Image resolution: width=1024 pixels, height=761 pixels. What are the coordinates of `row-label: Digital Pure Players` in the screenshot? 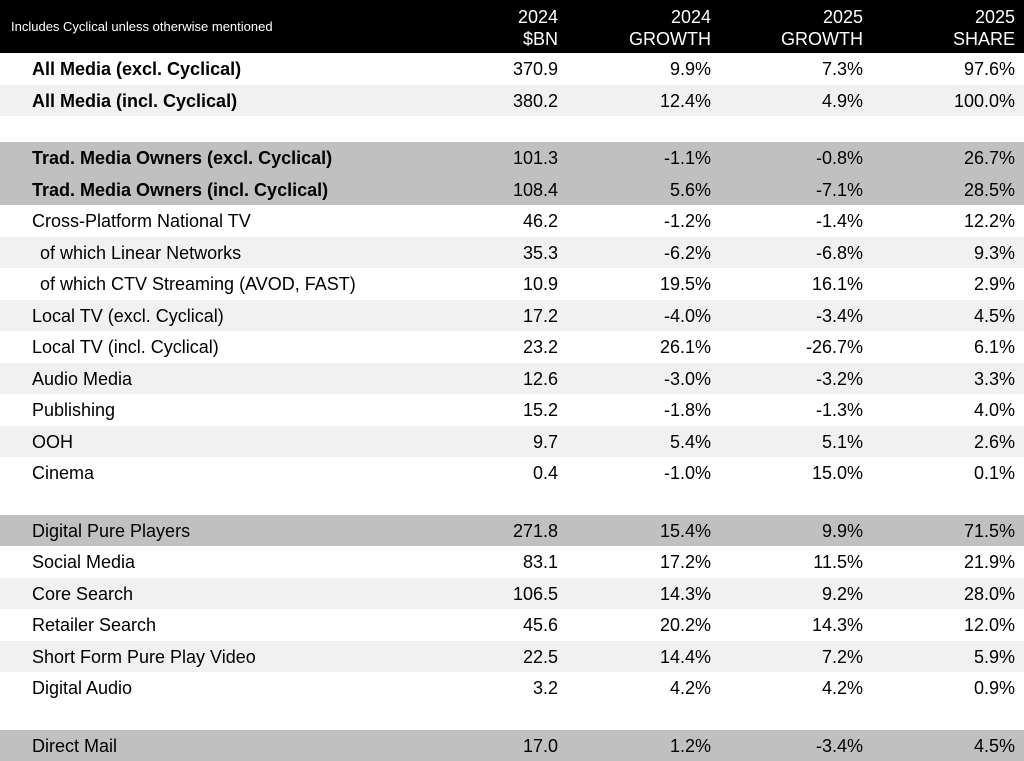 It's located at (111, 531).